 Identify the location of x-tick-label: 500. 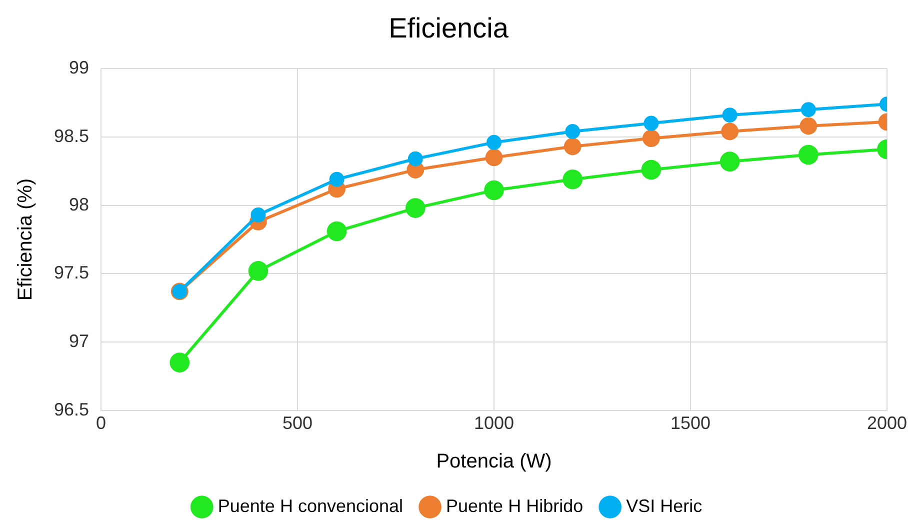
(297, 423).